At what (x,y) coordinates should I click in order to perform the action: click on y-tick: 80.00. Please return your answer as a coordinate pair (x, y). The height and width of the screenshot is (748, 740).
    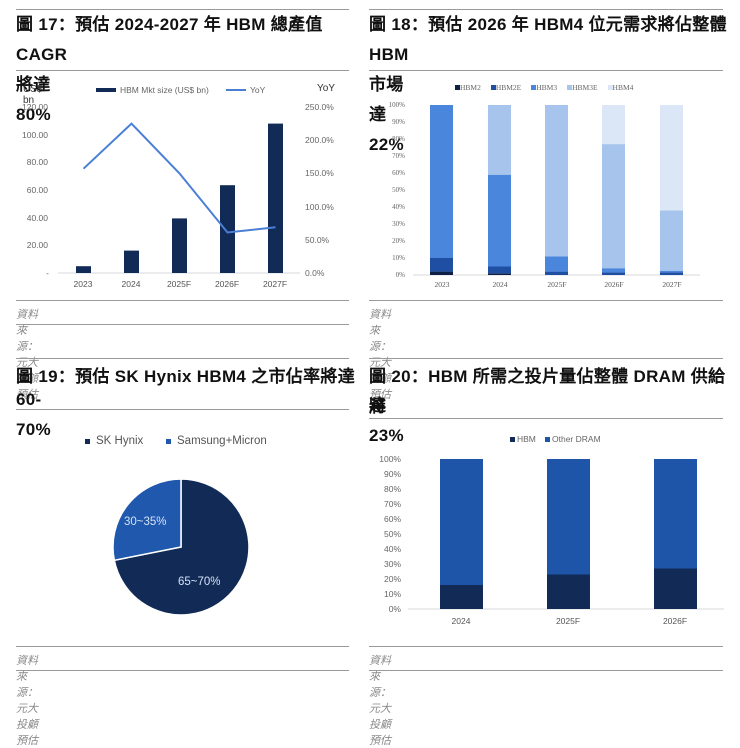
    Looking at the image, I should click on (37, 162).